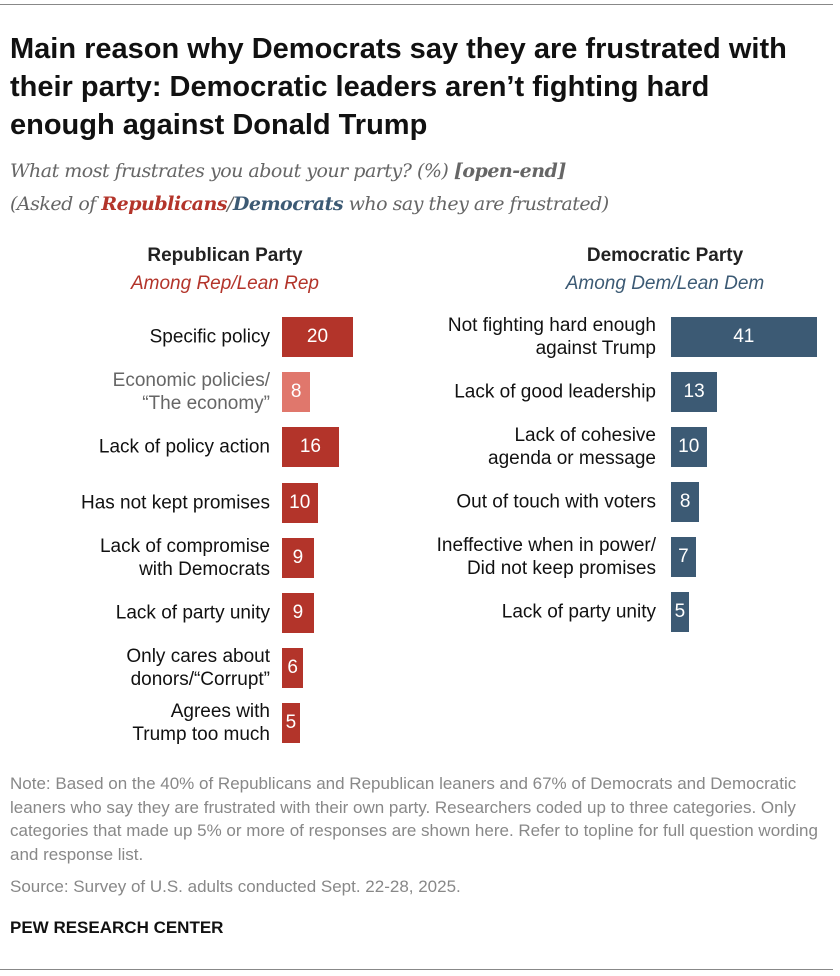 The width and height of the screenshot is (840, 976). I want to click on label-line: Not fighting hard enough, so click(551, 325).